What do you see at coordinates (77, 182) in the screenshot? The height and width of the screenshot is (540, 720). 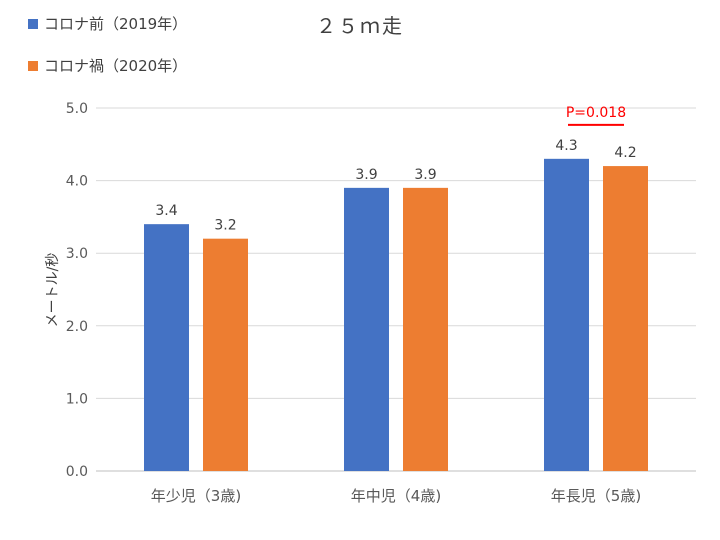 I see `y-tick-label: 4.0` at bounding box center [77, 182].